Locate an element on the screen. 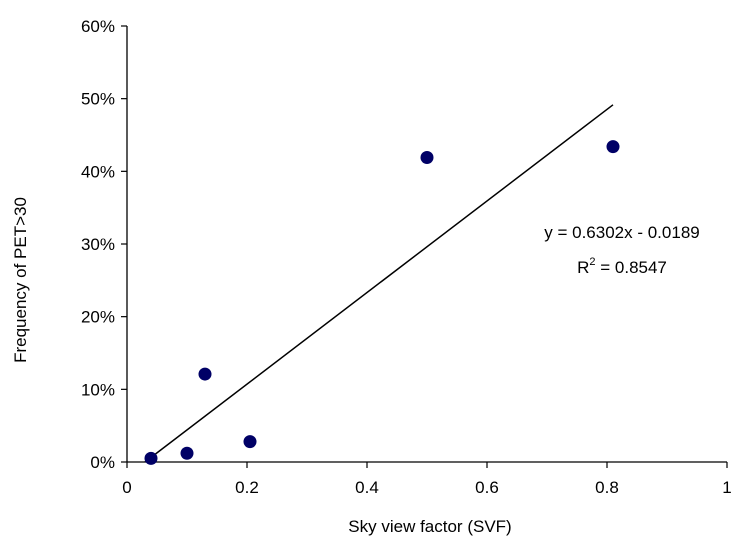  r-squared-label: R2 = 0.8547 is located at coordinates (622, 266).